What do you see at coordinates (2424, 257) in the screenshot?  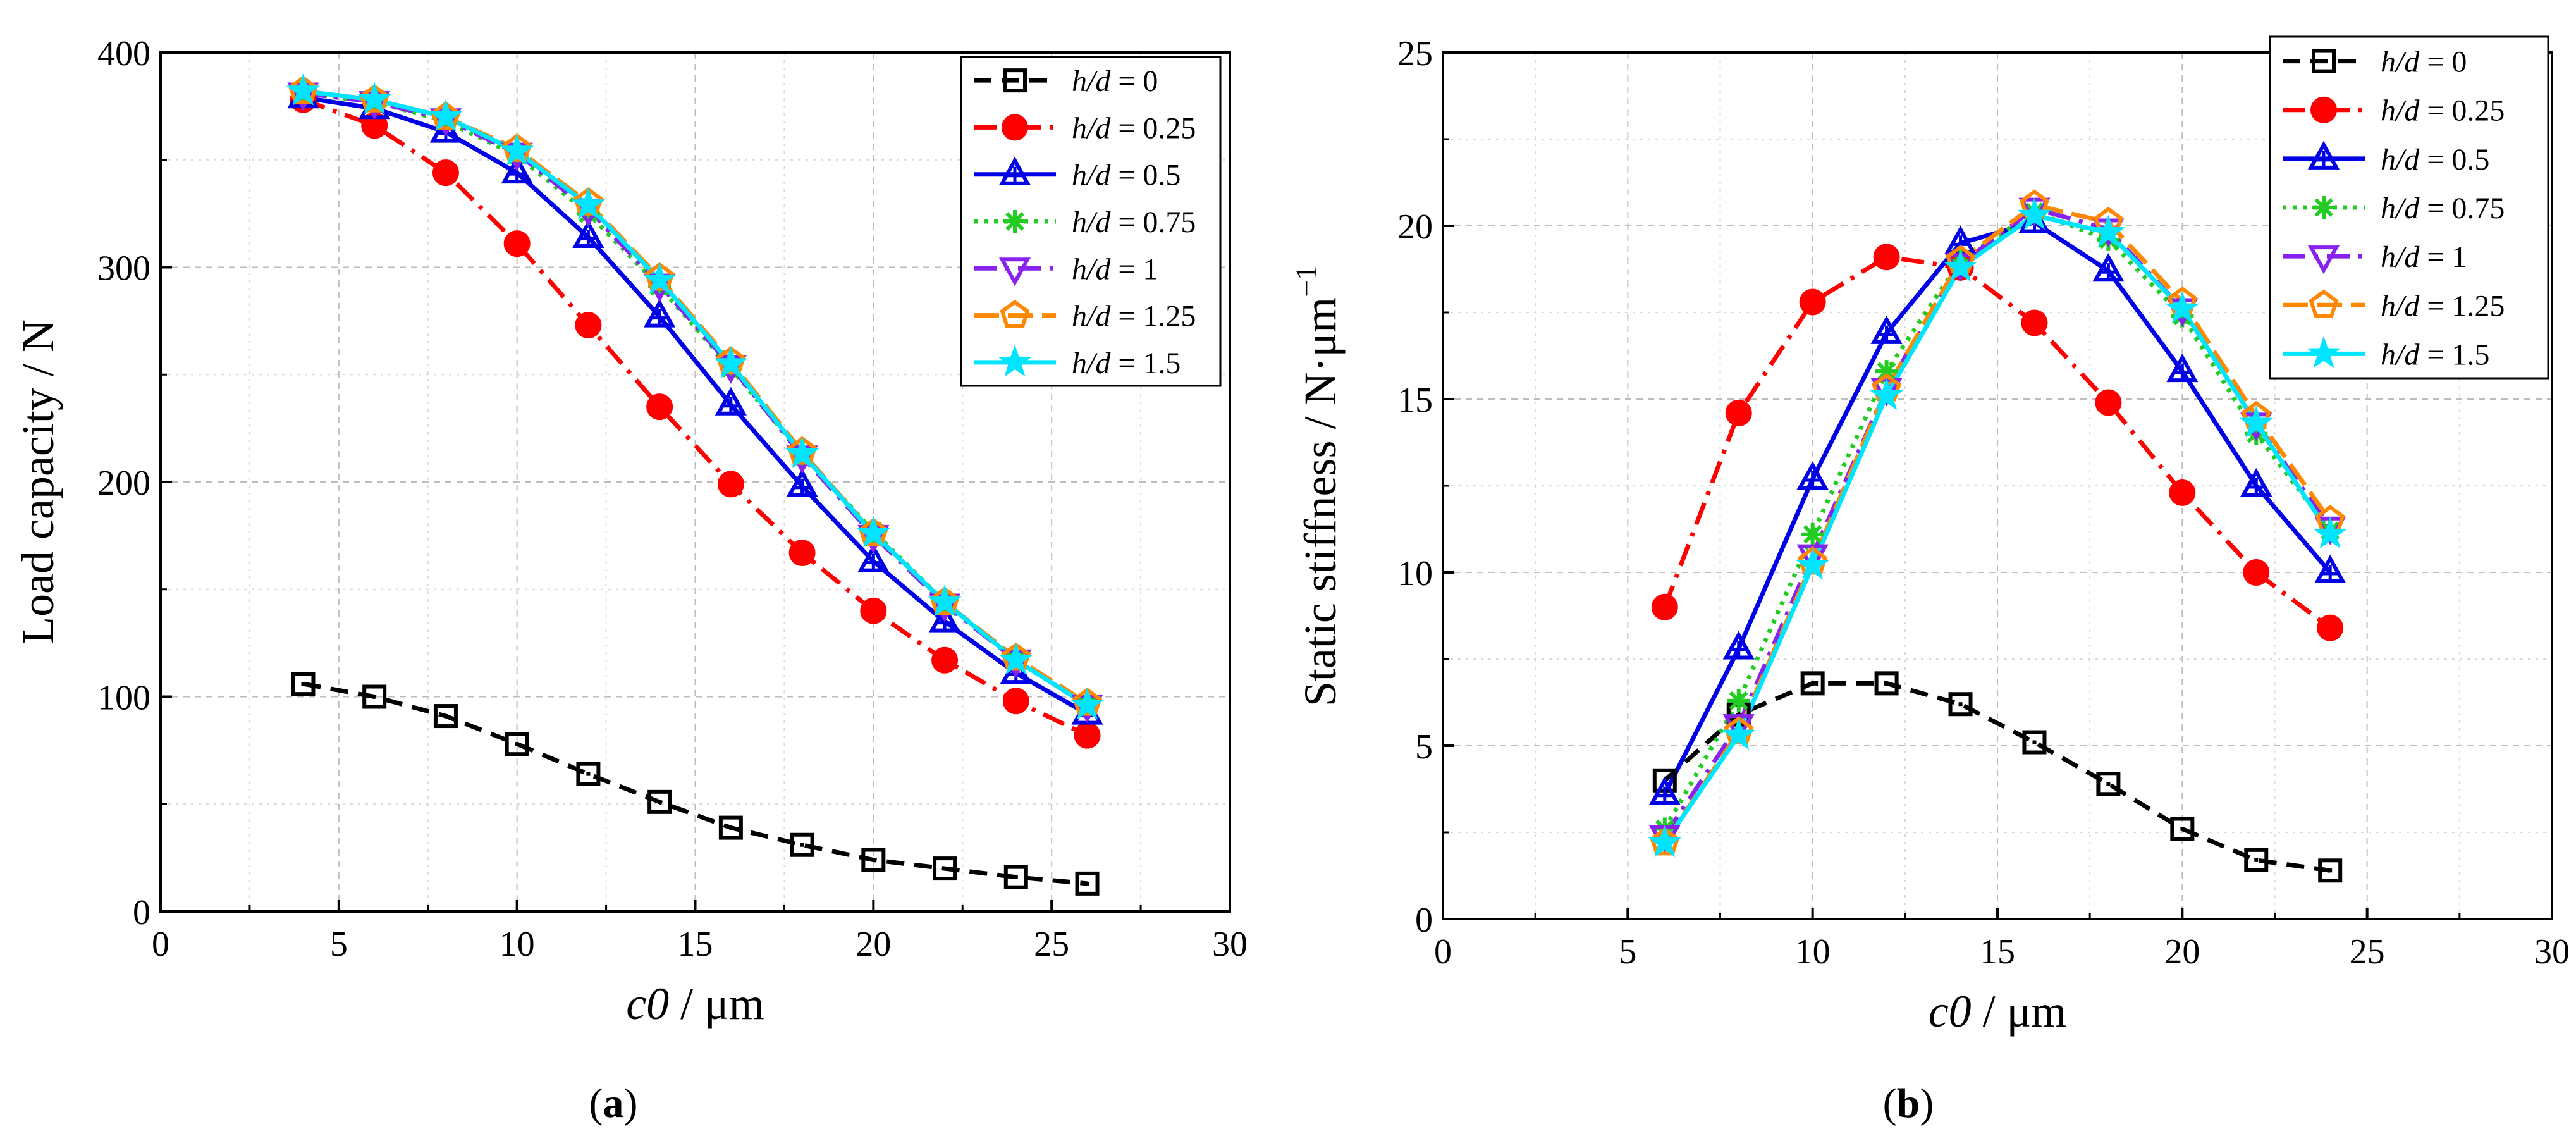 I see `chart-b-legend-label: h/d = 1` at bounding box center [2424, 257].